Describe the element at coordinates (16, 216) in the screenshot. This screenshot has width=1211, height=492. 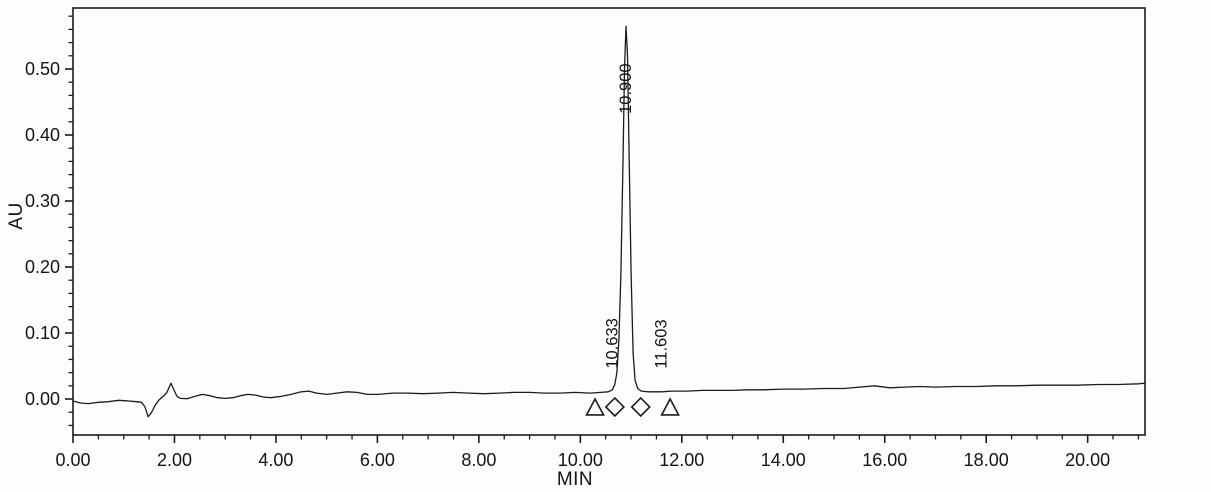
I see `y-axis-title: AU` at that location.